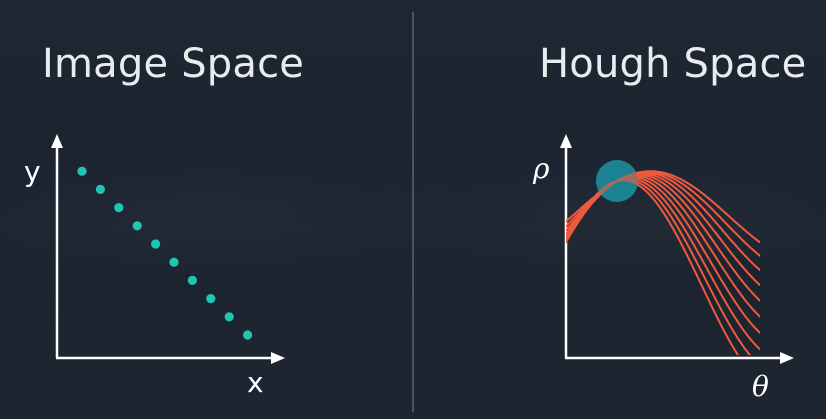 The height and width of the screenshot is (419, 826). I want to click on image-space-x-label: x, so click(255, 382).